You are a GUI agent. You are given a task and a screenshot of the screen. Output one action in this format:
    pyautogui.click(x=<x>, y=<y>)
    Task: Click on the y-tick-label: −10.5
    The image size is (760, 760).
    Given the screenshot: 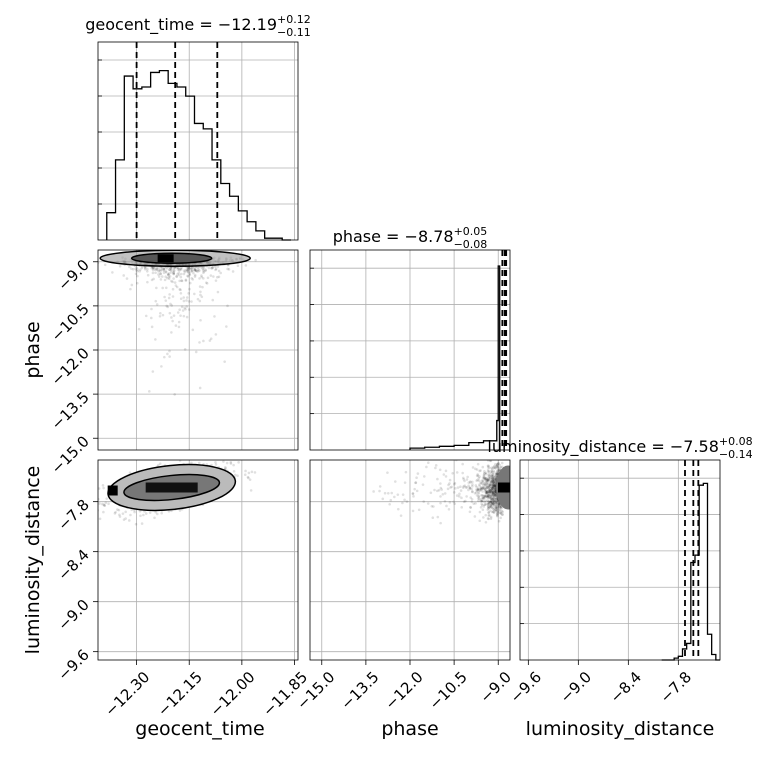 What is the action you would take?
    pyautogui.click(x=70, y=322)
    